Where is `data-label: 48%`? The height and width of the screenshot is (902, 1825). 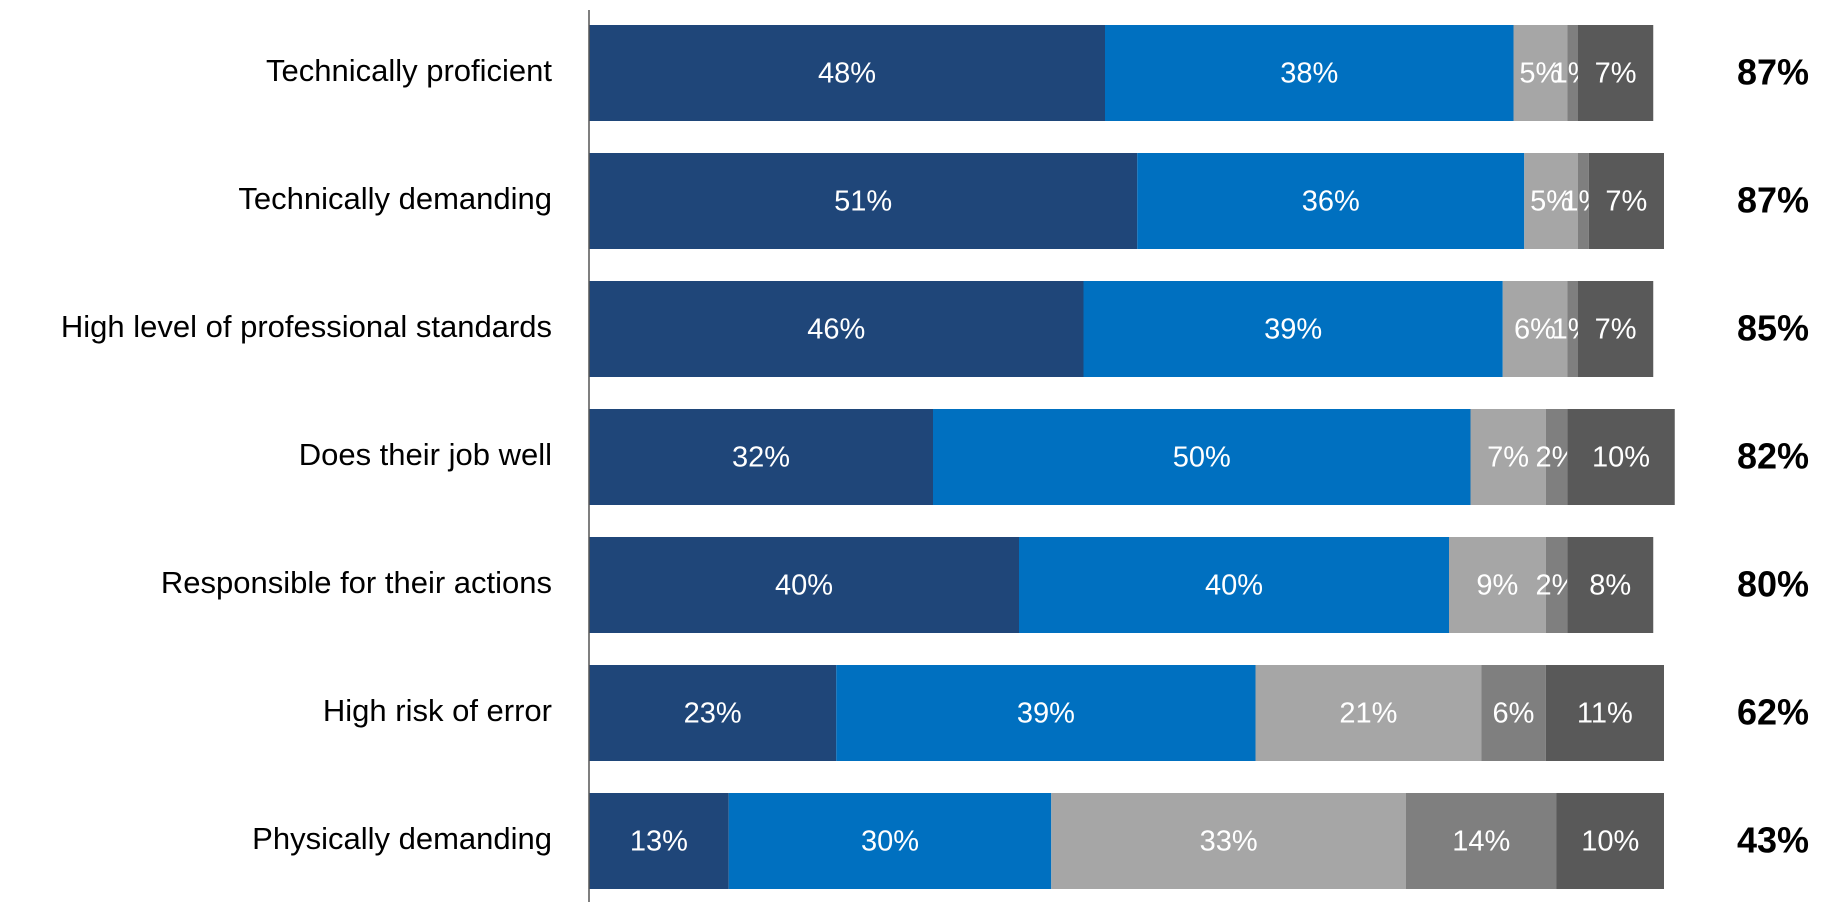 data-label: 48% is located at coordinates (847, 74).